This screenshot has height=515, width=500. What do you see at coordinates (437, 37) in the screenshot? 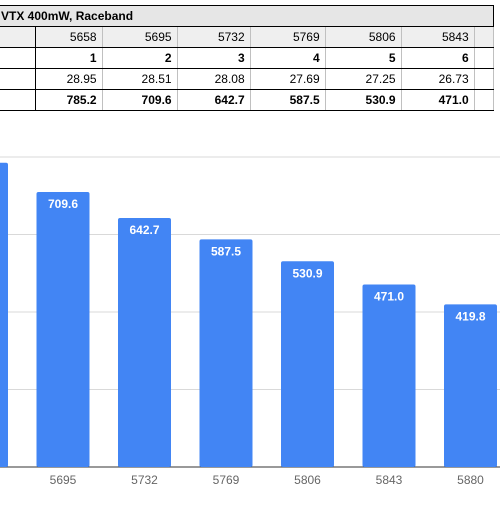
I see `freq-cell: 5843` at bounding box center [437, 37].